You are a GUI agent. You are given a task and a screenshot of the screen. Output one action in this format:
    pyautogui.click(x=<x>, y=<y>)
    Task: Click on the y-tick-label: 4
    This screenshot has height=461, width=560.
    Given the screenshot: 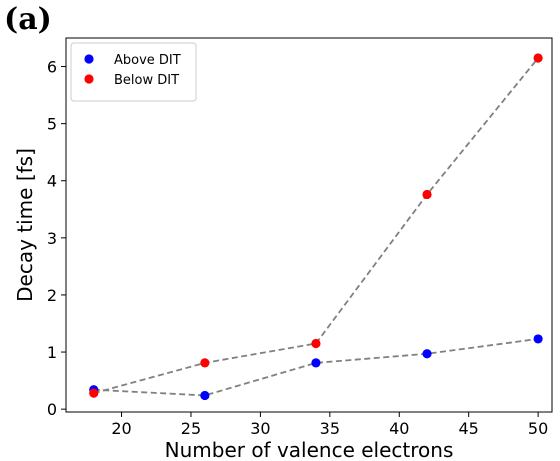 What is the action you would take?
    pyautogui.click(x=52, y=181)
    